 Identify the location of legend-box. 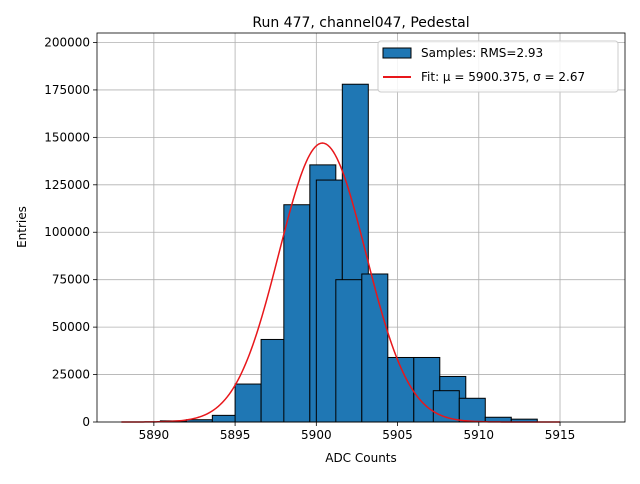
(498, 66).